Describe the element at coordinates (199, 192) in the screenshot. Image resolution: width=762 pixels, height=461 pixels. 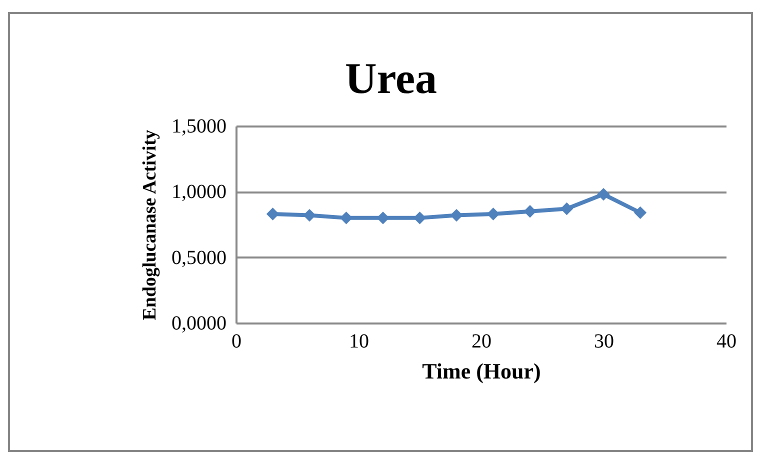
I see `y-tick-label: 1,0000` at that location.